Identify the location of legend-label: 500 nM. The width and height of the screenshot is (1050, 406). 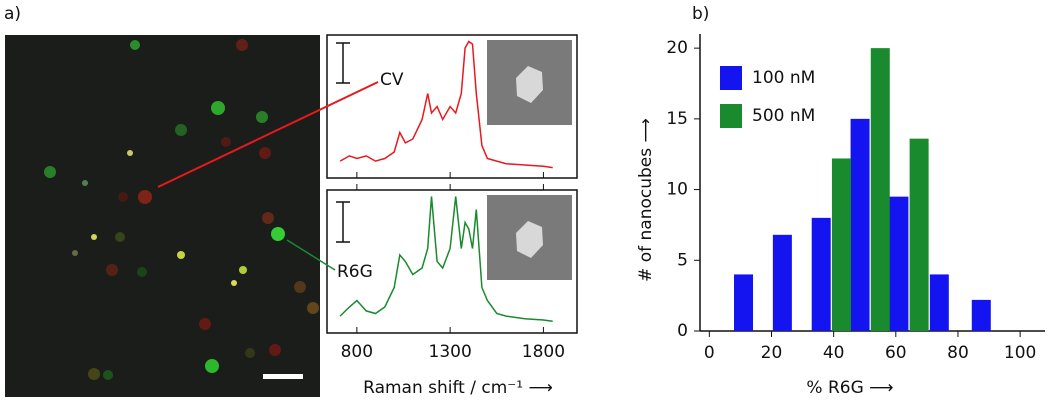
(783, 116).